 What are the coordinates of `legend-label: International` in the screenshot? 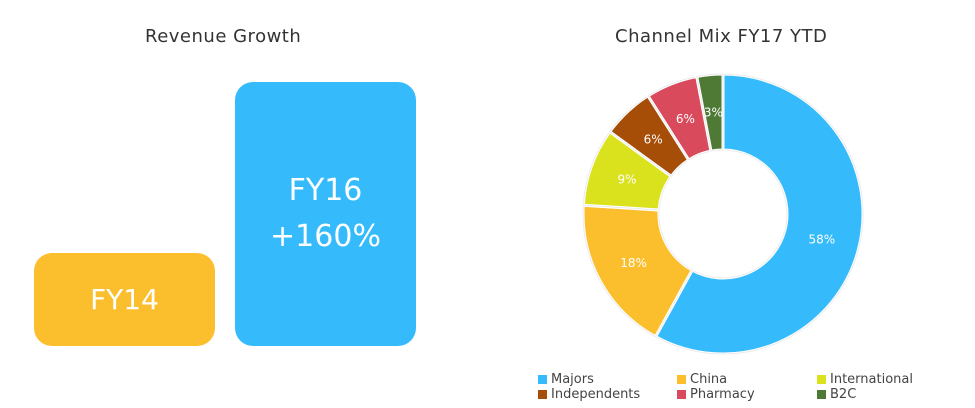 It's located at (871, 379).